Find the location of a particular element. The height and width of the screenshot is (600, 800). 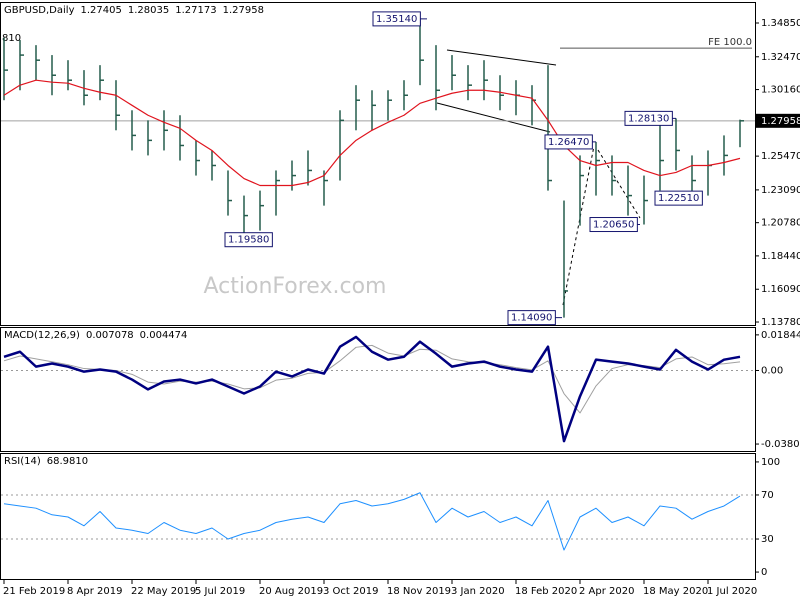

annotation-label: 1.19580 is located at coordinates (248, 240).